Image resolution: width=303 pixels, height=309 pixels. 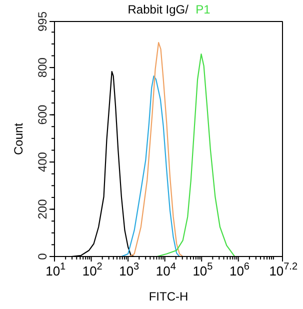 I want to click on y-tick-label: 800, so click(x=43, y=67).